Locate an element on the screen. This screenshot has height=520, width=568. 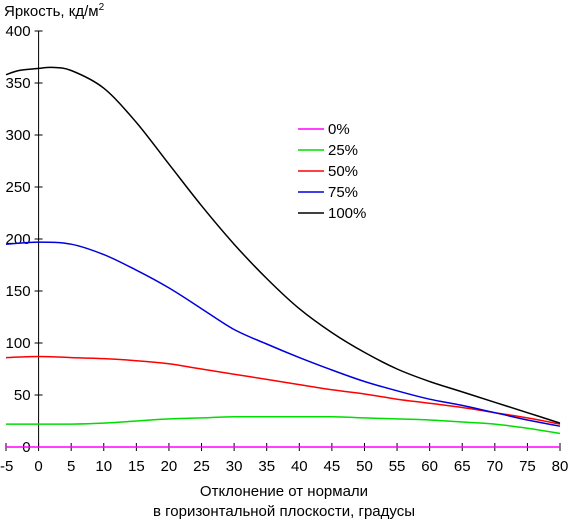
x-tick-label: 10 is located at coordinates (103, 466).